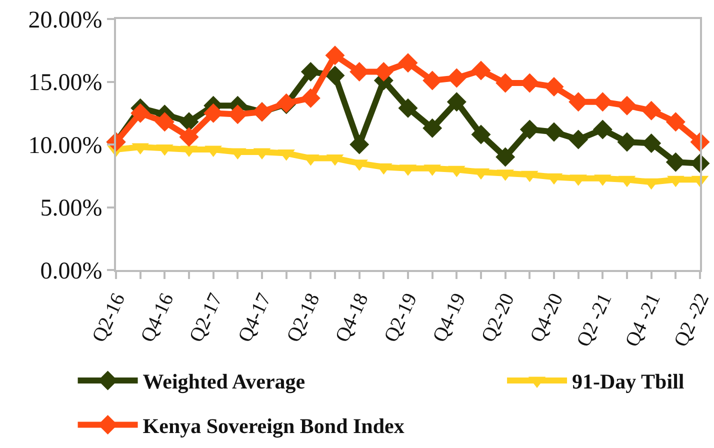 The height and width of the screenshot is (448, 714). Describe the element at coordinates (109, 318) in the screenshot. I see `x-tick-label: Q2-16` at that location.